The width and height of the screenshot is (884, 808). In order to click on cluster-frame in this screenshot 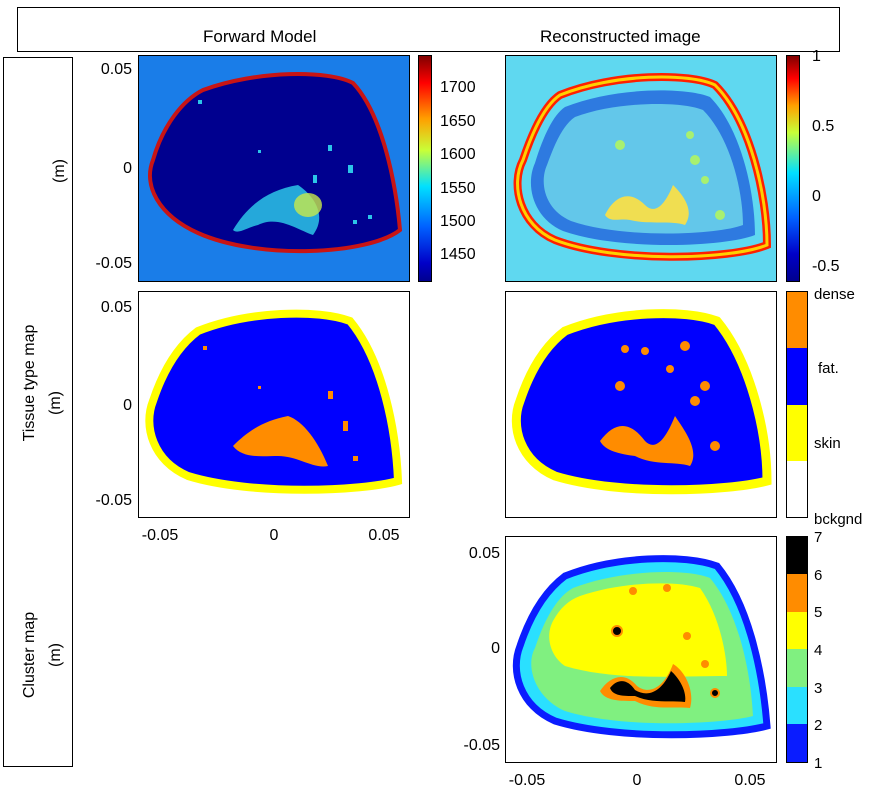, I will do `click(641, 649)`.